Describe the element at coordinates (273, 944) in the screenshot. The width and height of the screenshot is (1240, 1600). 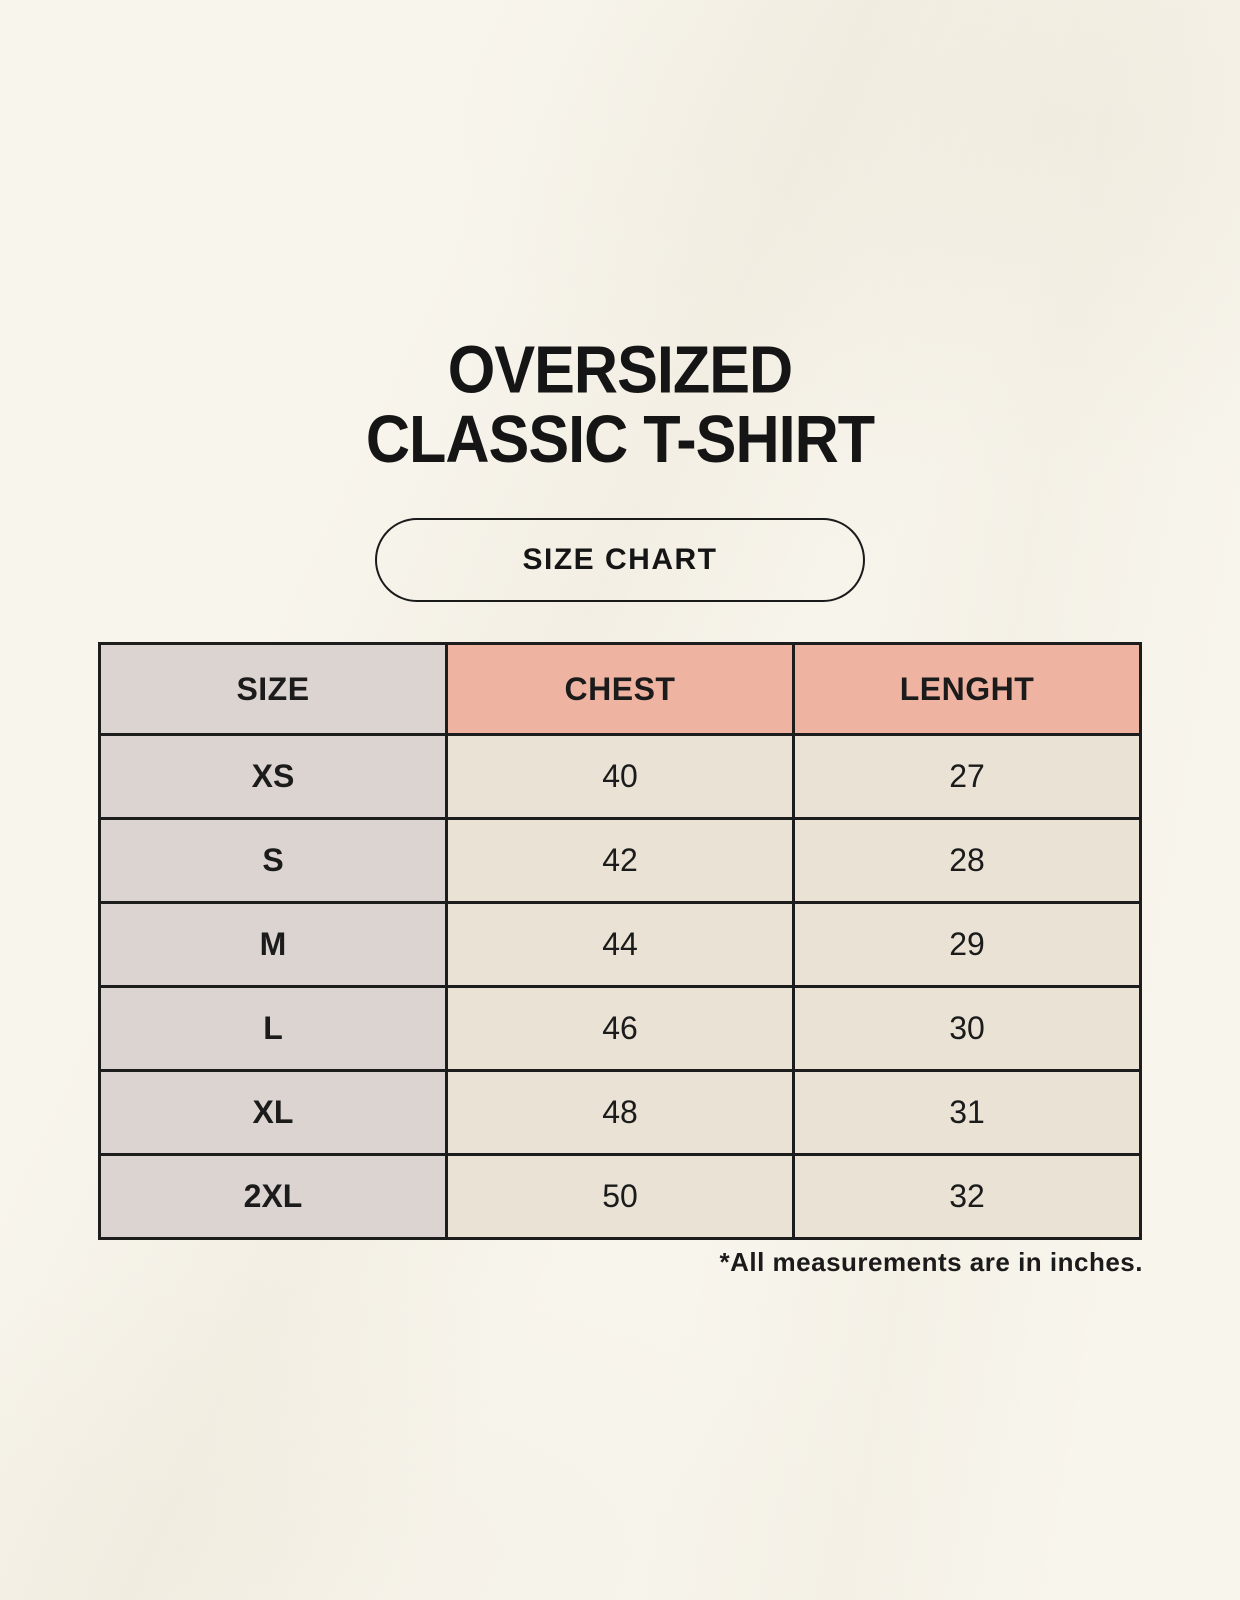
I see `size-cell: M` at that location.